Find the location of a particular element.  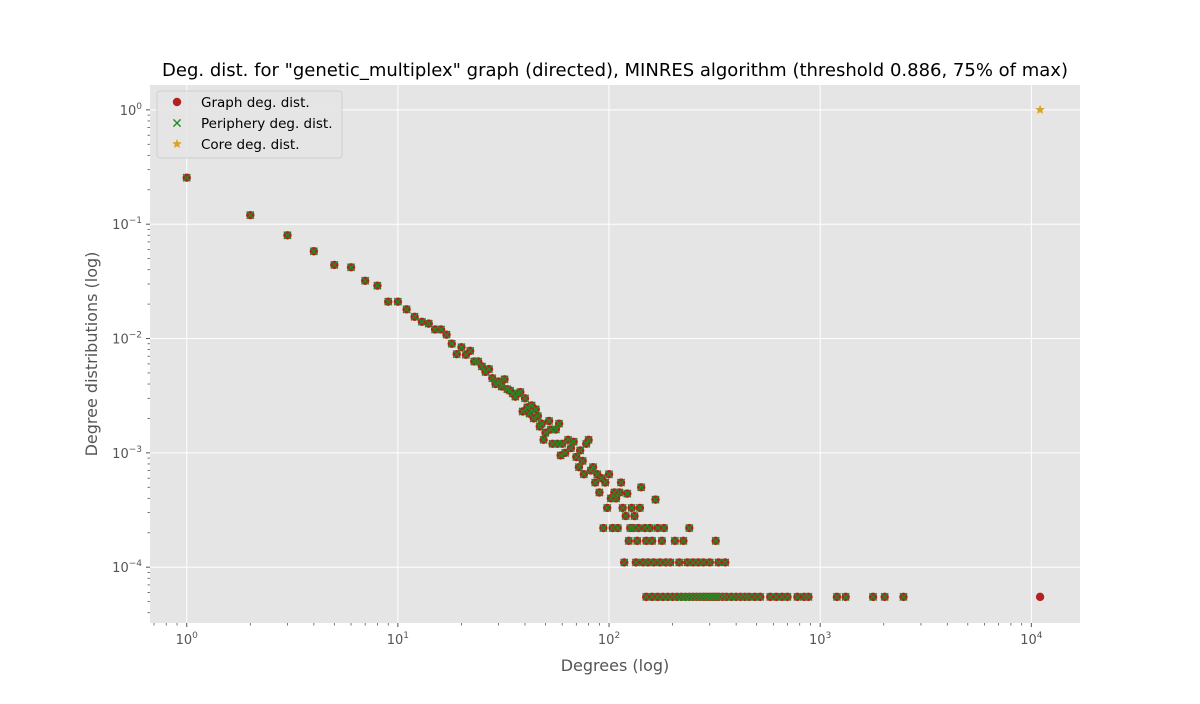

legend-marker-periphery is located at coordinates (177, 123).